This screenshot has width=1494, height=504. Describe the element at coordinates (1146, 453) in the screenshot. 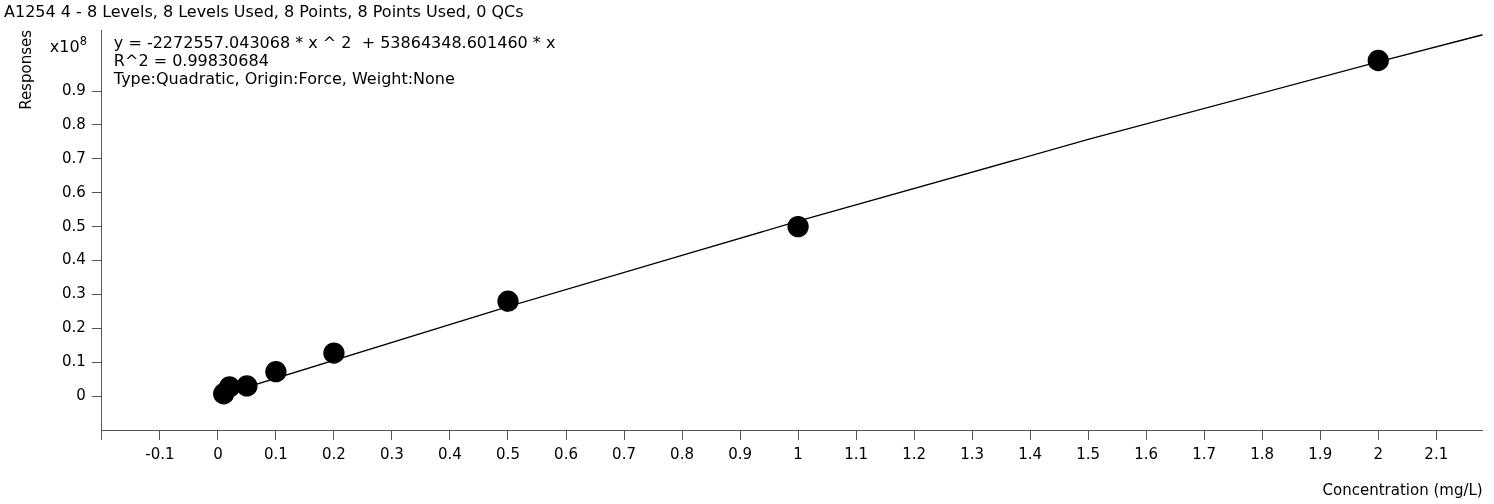

I see `x-tick-label: 1.6` at that location.